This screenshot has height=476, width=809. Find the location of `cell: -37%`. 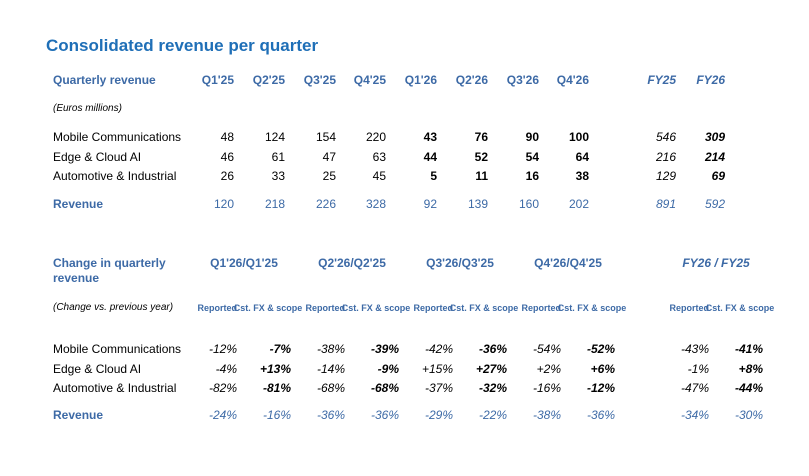

cell: -37% is located at coordinates (438, 388).